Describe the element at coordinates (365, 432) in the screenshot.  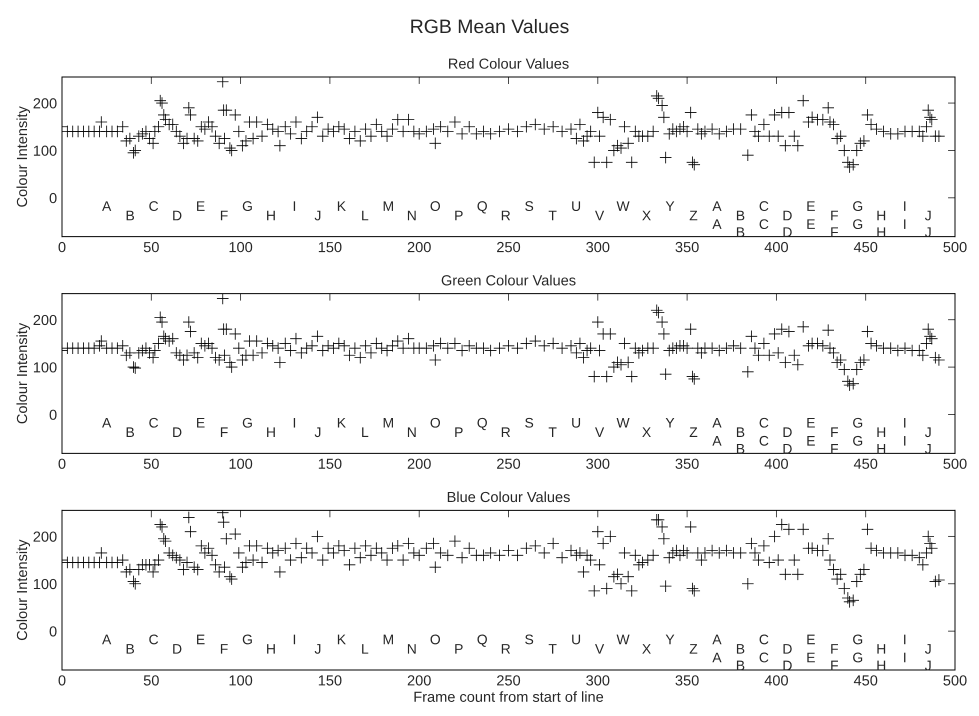
I see `annotation: L` at that location.